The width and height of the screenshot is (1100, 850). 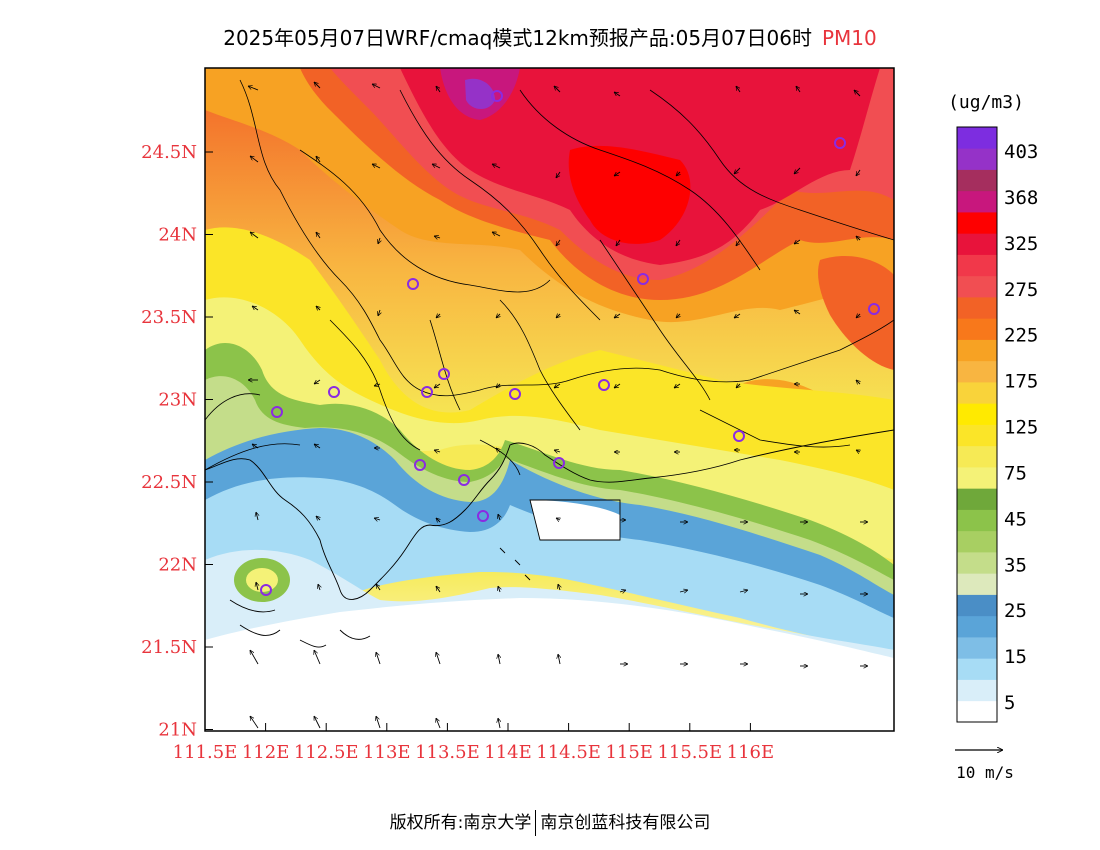 What do you see at coordinates (1021, 382) in the screenshot?
I see `legend-label: 175` at bounding box center [1021, 382].